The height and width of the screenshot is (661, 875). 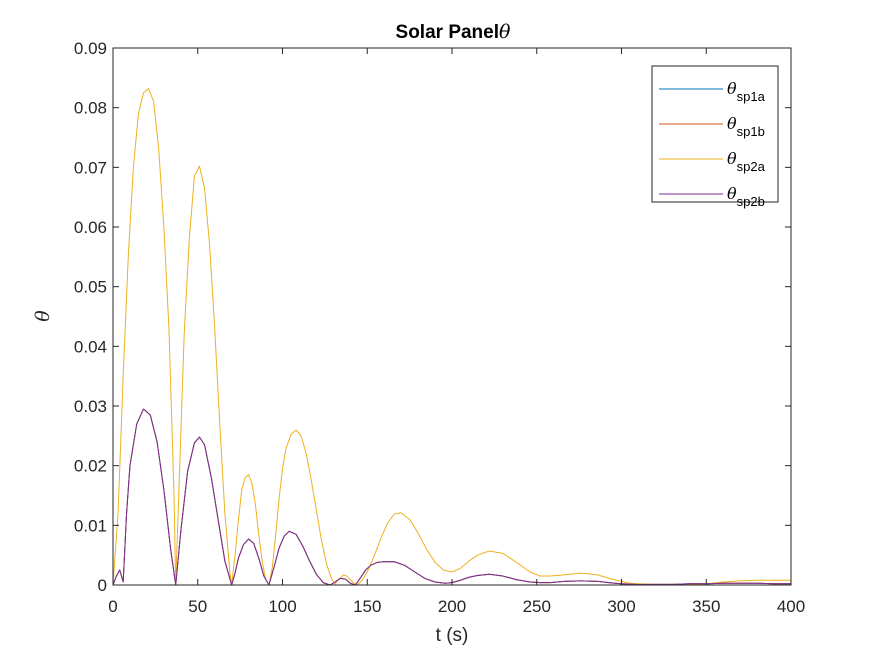 What do you see at coordinates (452, 606) in the screenshot?
I see `x-tick-label: 200` at bounding box center [452, 606].